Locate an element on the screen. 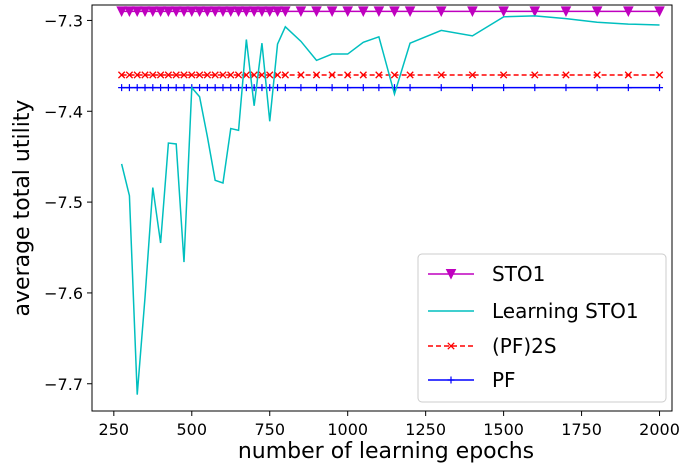 The image size is (686, 463). legend-label: STO1 is located at coordinates (518, 274).